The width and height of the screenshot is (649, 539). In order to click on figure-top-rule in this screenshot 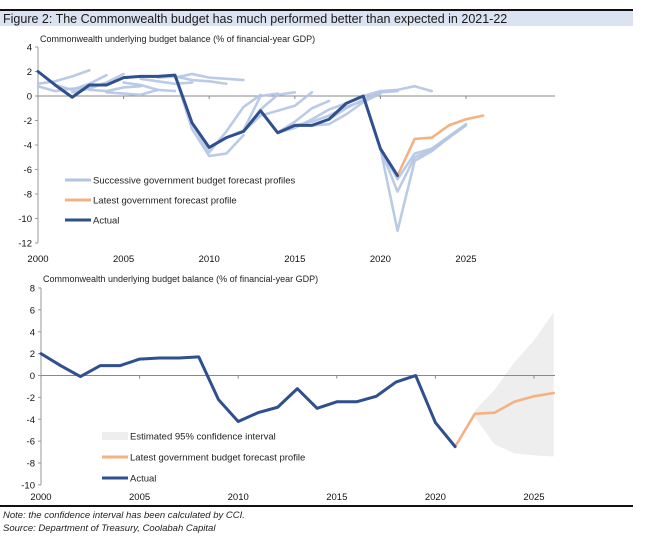, I will do `click(316, 10)`.